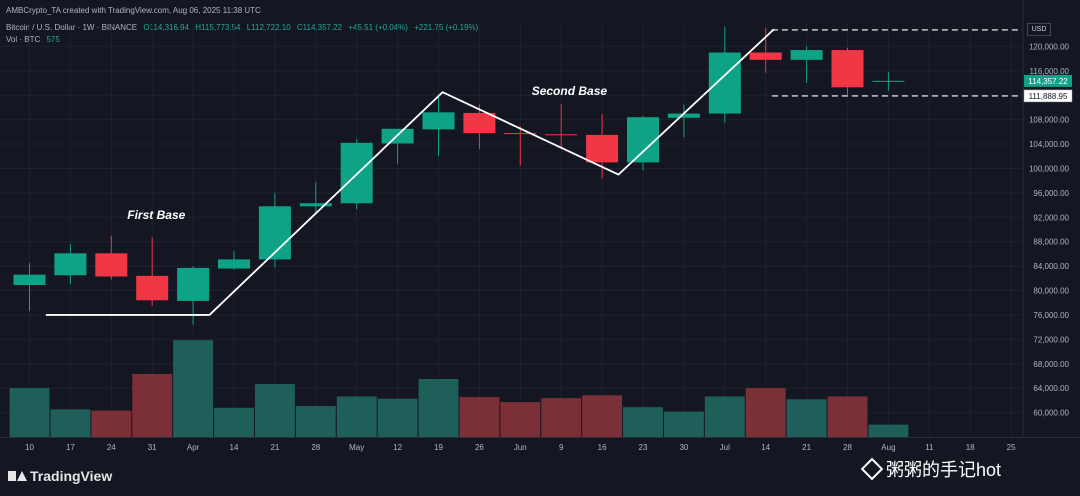  Describe the element at coordinates (1051, 242) in the screenshot. I see `y-tick-label: 88,000.00` at that location.